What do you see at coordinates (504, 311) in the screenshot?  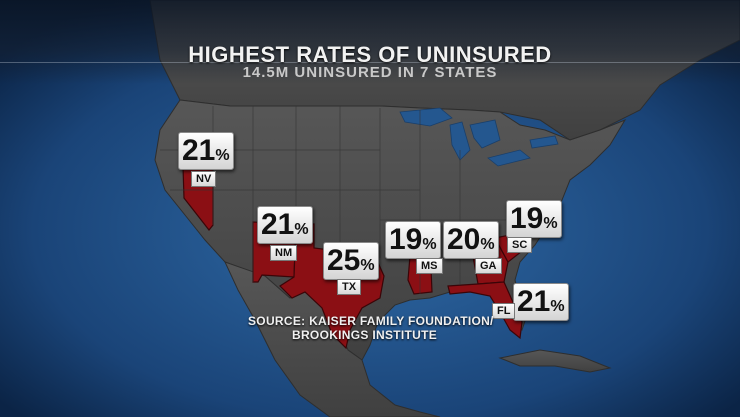 I see `state-abbr-fl: FL` at bounding box center [504, 311].